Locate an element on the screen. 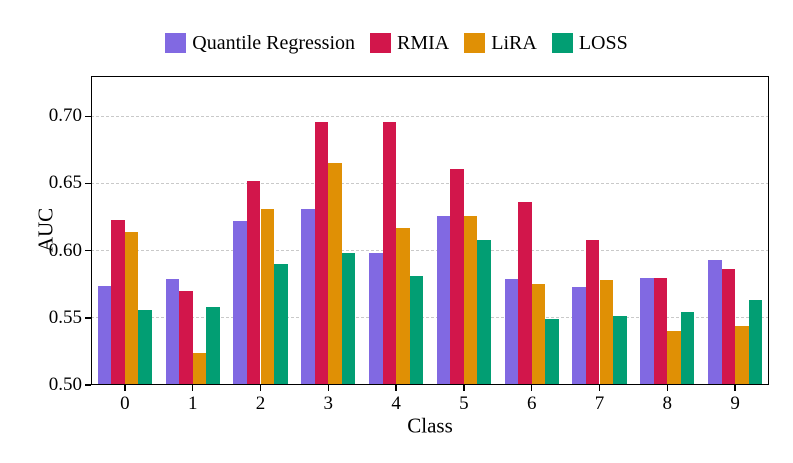  x-tick-label: 2 is located at coordinates (260, 403).